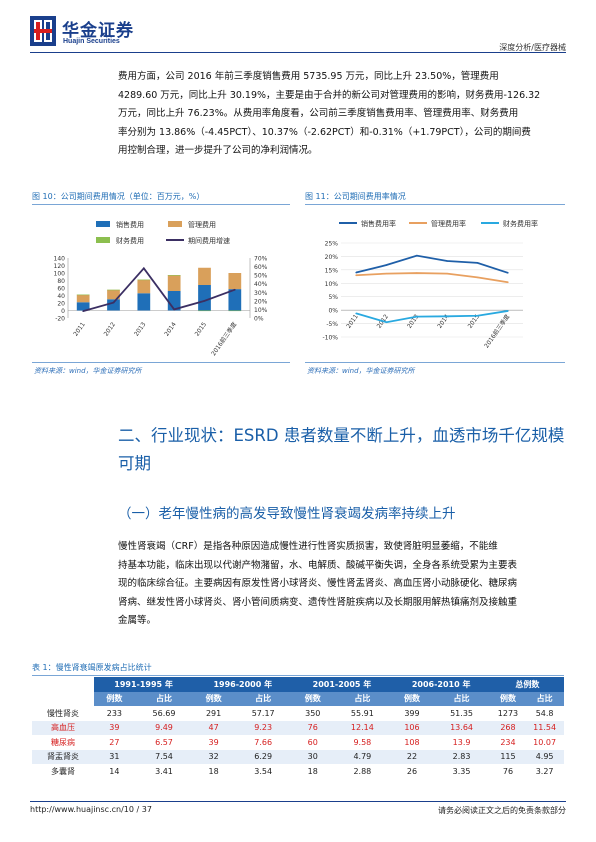  What do you see at coordinates (313, 713) in the screenshot?
I see `table-cell: 350` at bounding box center [313, 713].